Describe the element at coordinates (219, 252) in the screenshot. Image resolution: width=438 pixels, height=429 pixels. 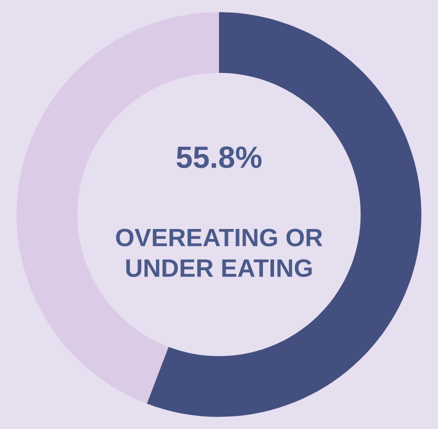
I see `slice-label: OVEREATING OR UNDER EATING` at that location.